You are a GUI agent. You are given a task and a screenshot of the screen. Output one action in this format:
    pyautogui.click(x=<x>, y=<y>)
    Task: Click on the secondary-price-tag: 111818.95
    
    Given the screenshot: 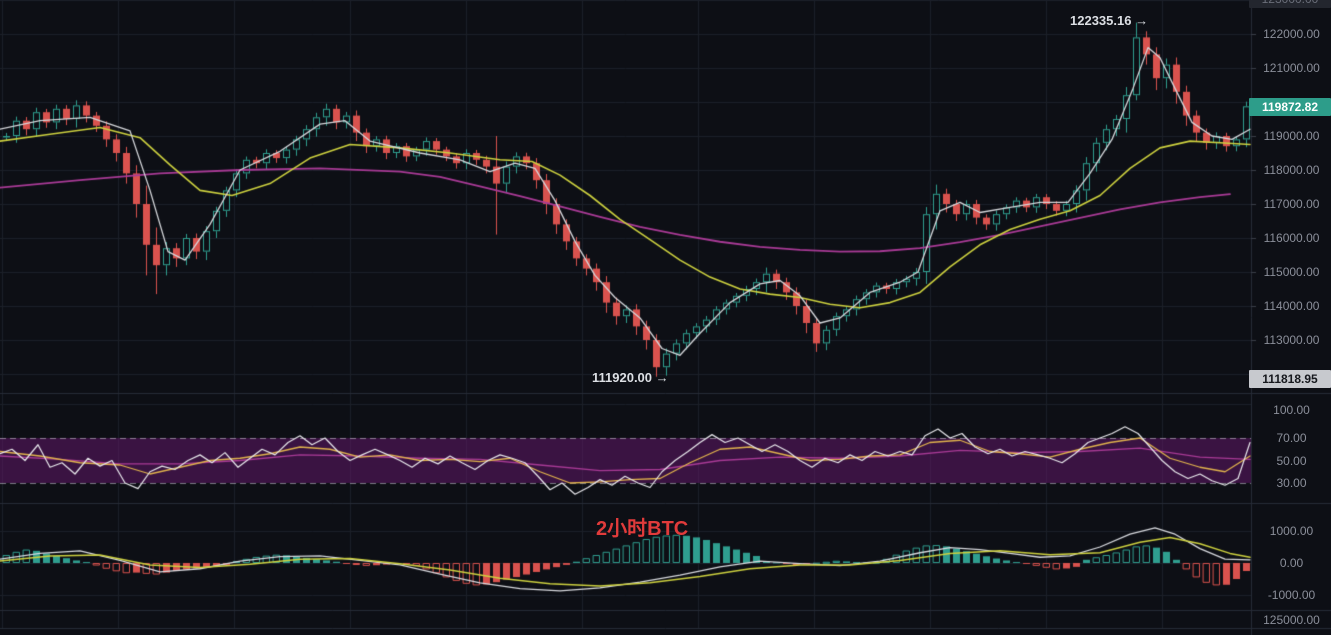 What is the action you would take?
    pyautogui.click(x=1290, y=379)
    